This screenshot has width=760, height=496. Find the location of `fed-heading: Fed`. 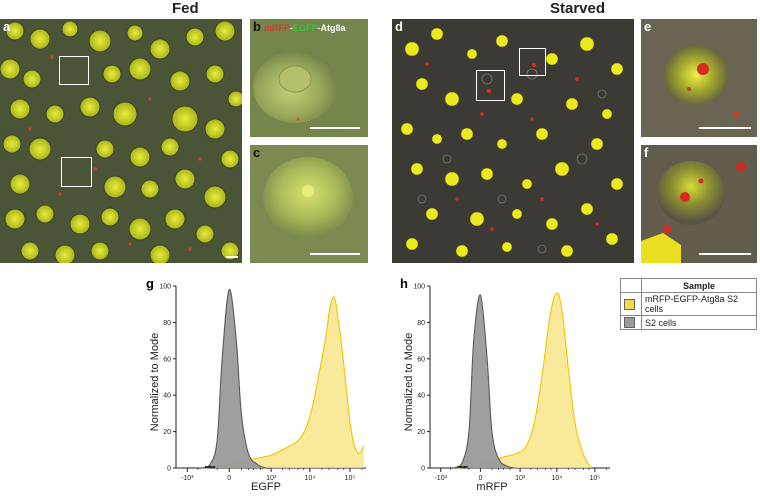

fed-heading: Fed is located at coordinates (185, 8).